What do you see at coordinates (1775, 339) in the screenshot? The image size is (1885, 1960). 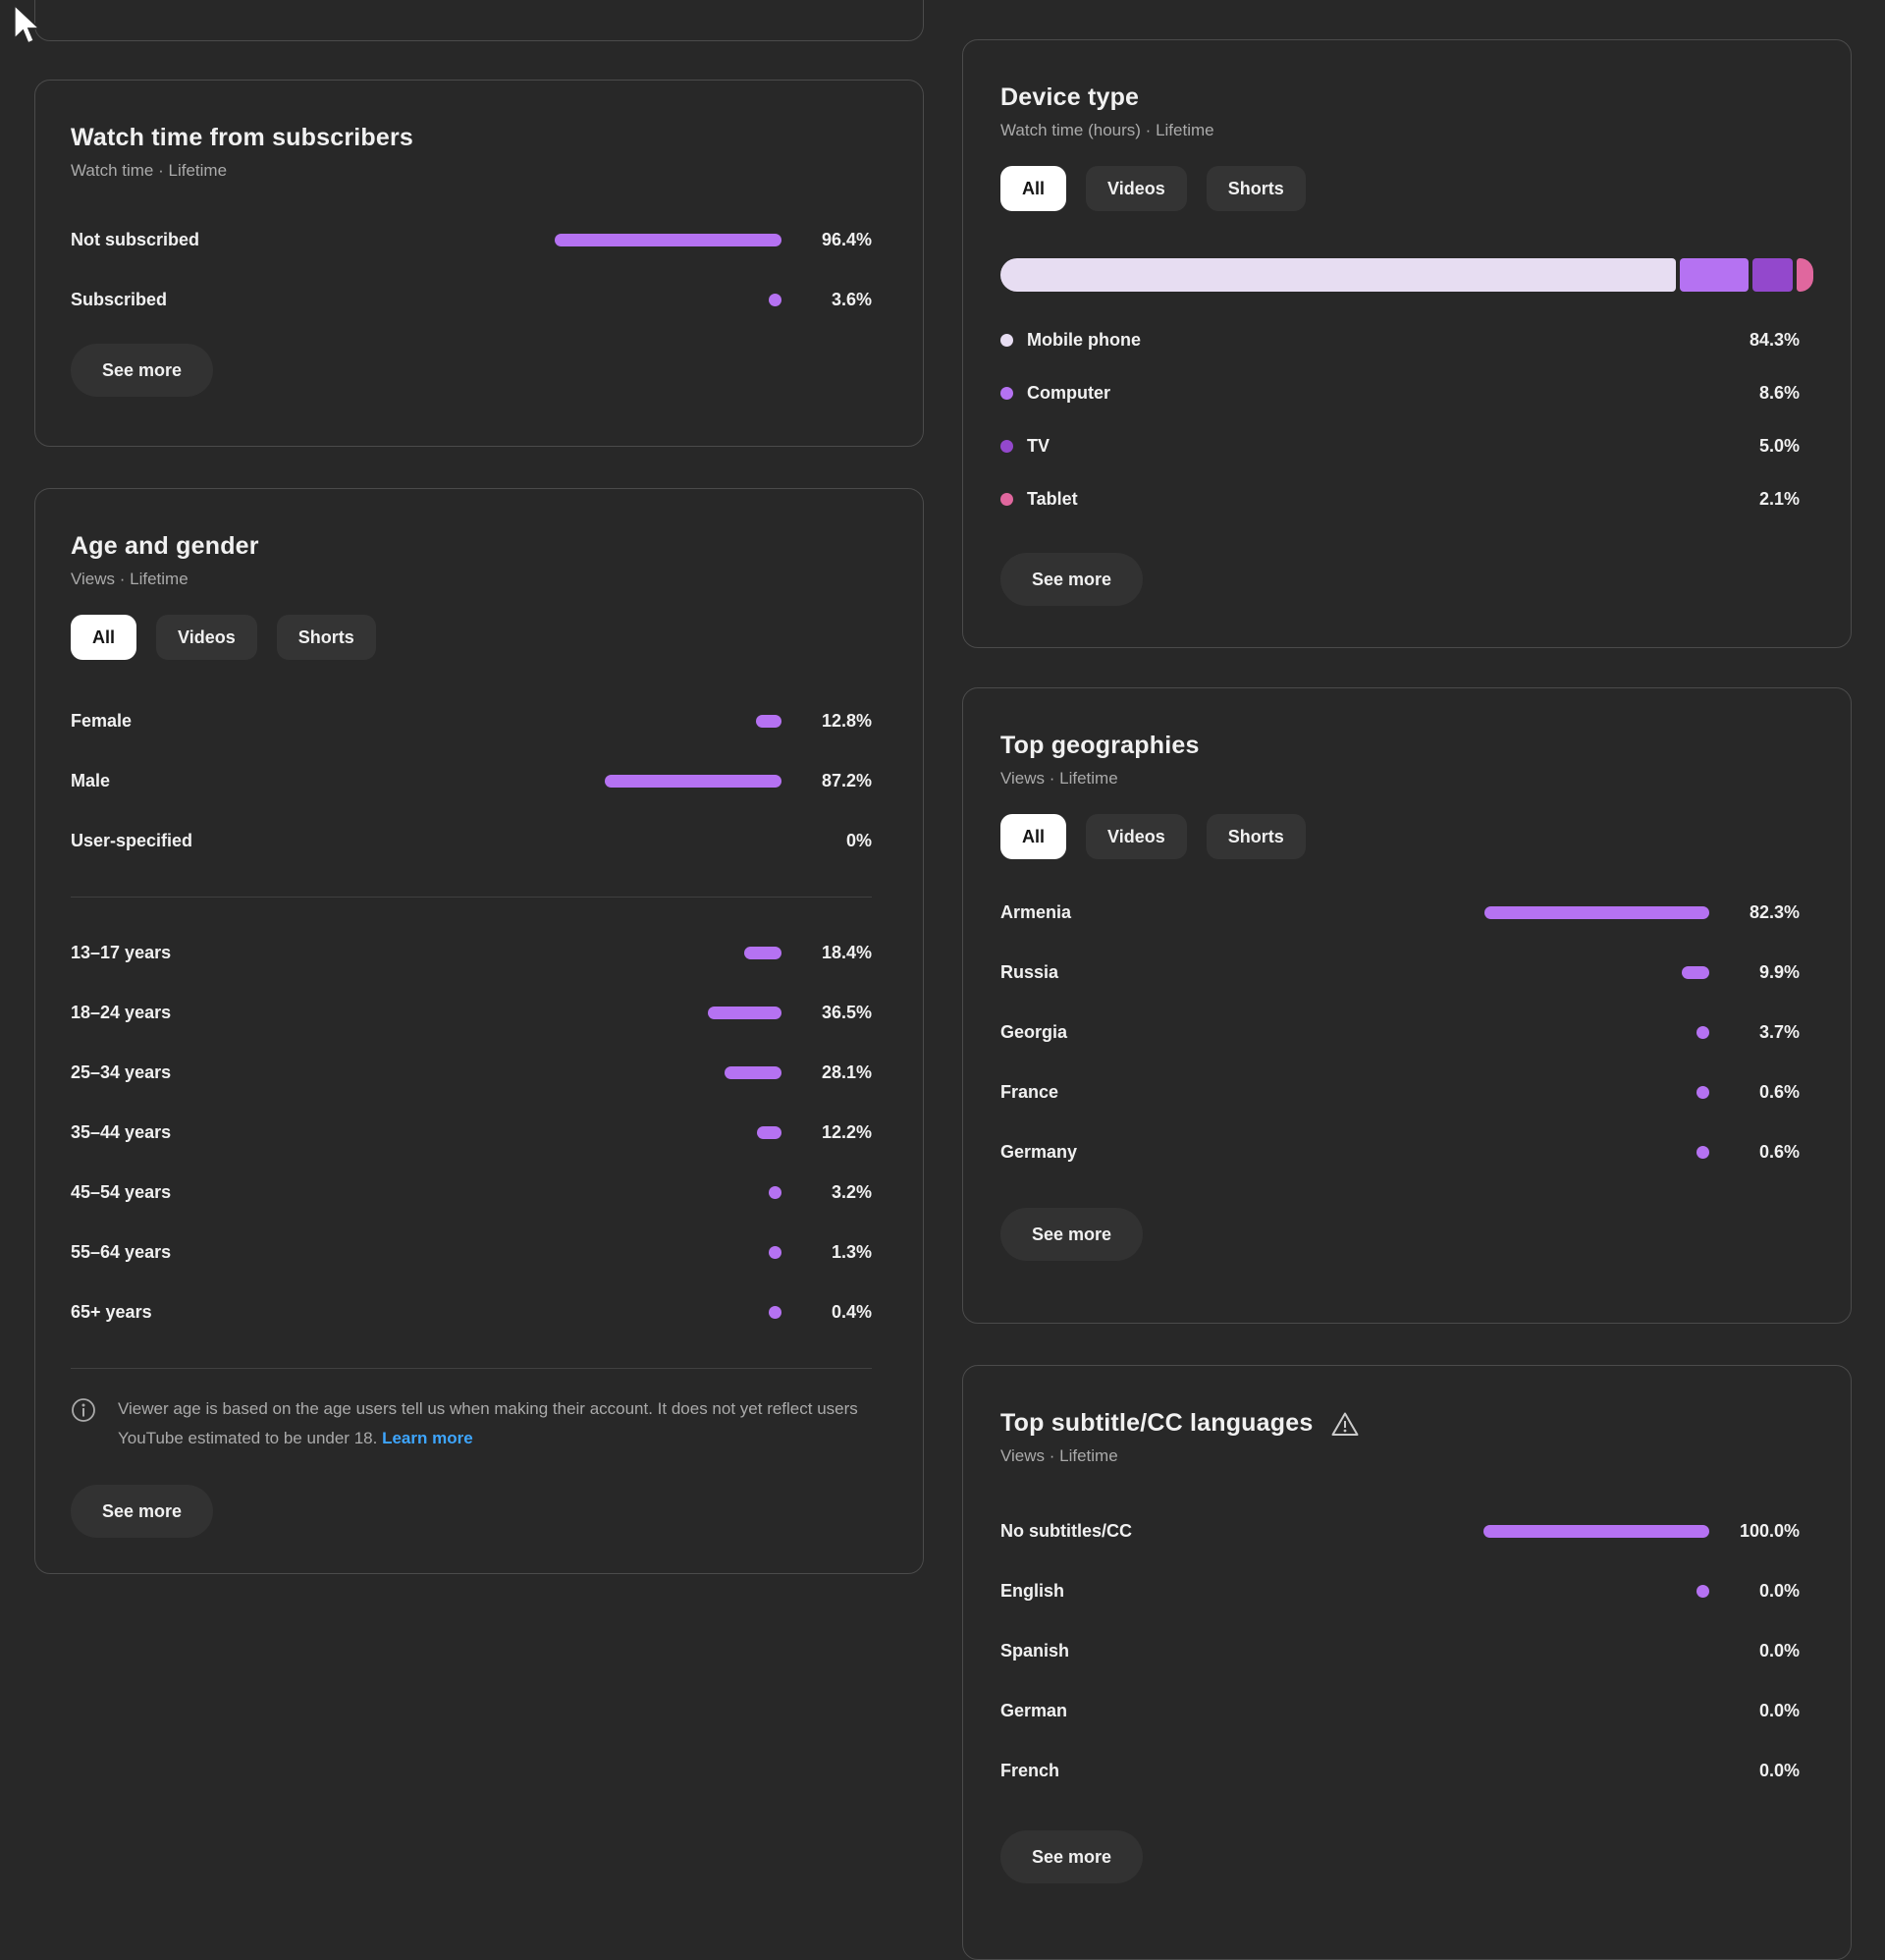 I see `row-value: 84.3%` at bounding box center [1775, 339].